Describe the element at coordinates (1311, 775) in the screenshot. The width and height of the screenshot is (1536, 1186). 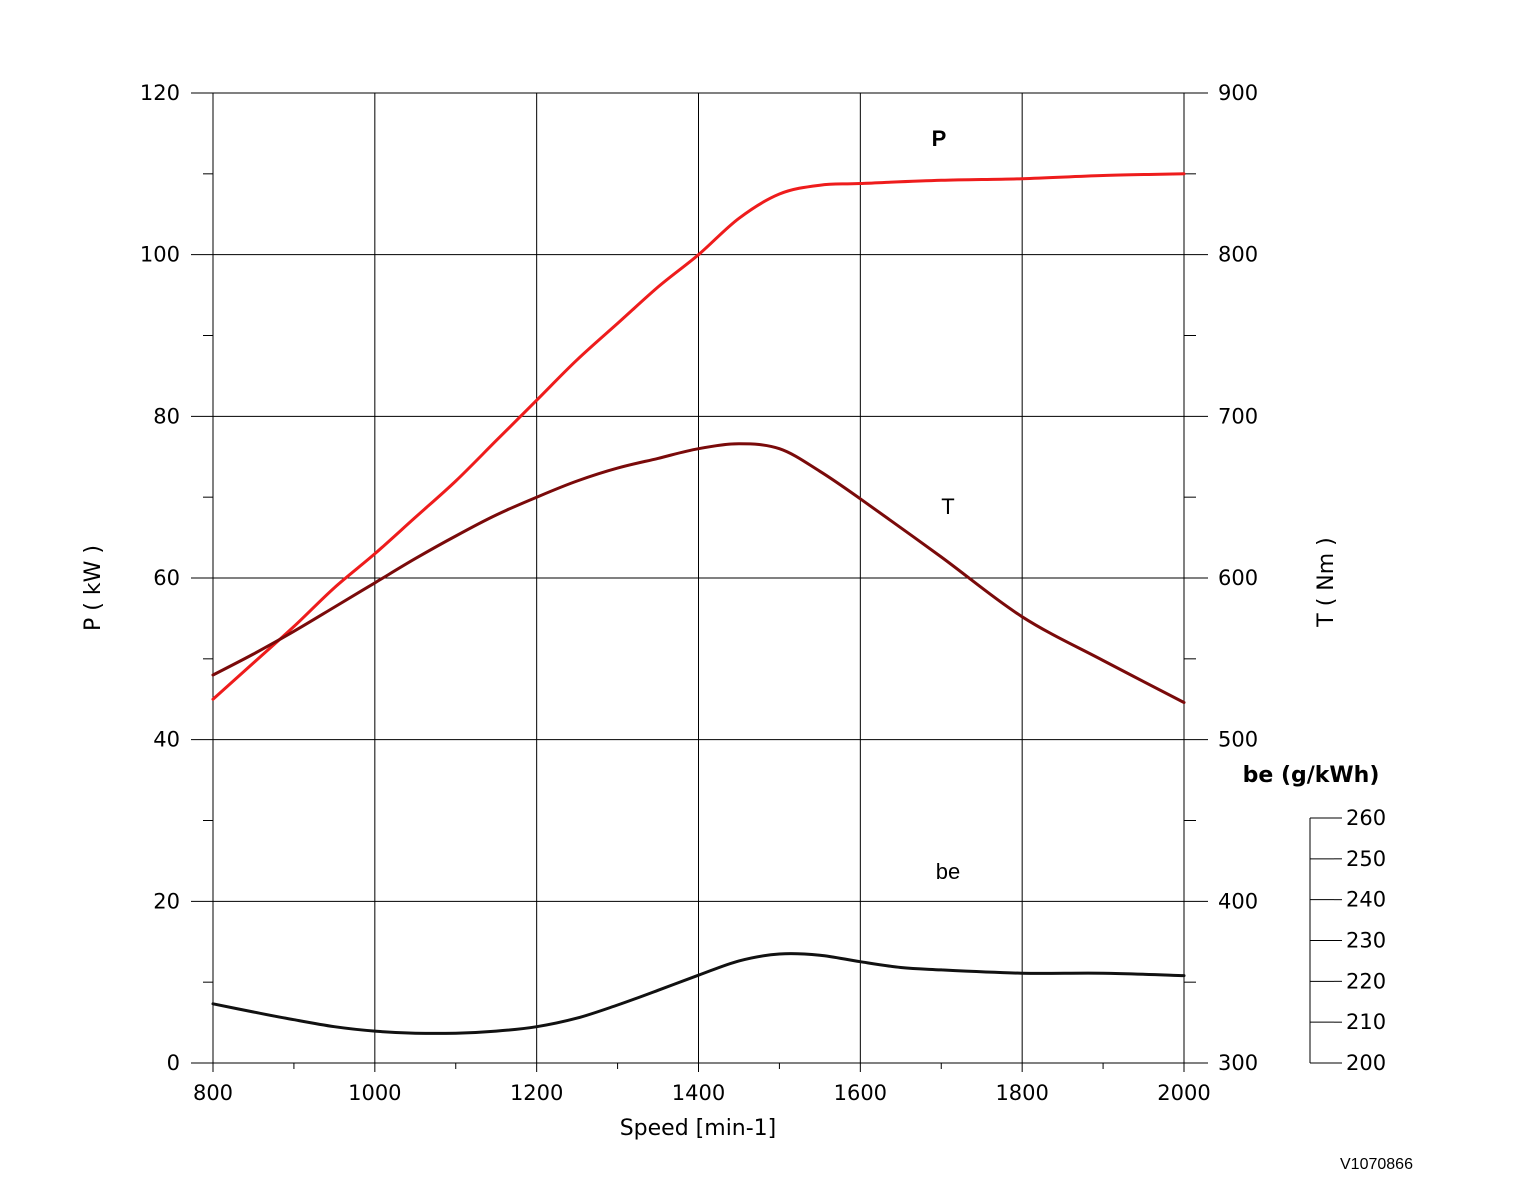
I see `y-axis-title-be: be (g/kWh)` at that location.